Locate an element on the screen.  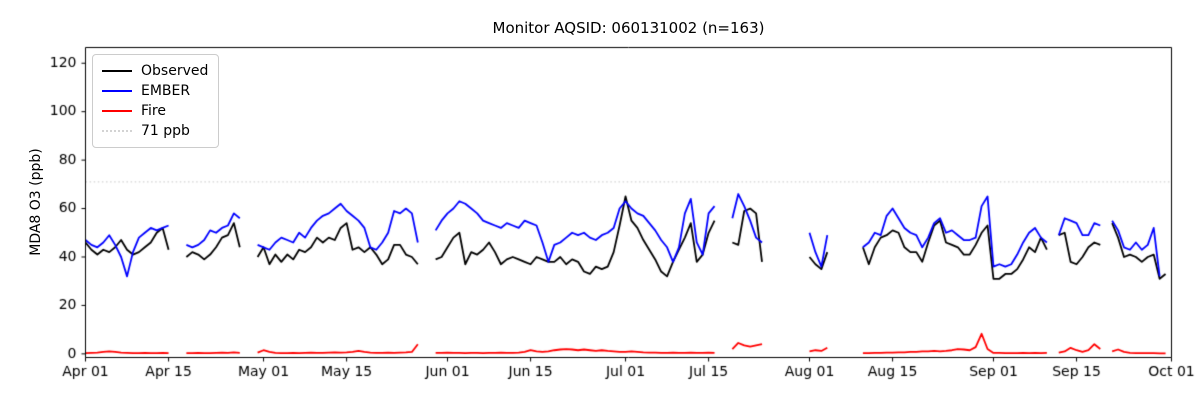
legend-item-label: 71 ppb is located at coordinates (165, 131).